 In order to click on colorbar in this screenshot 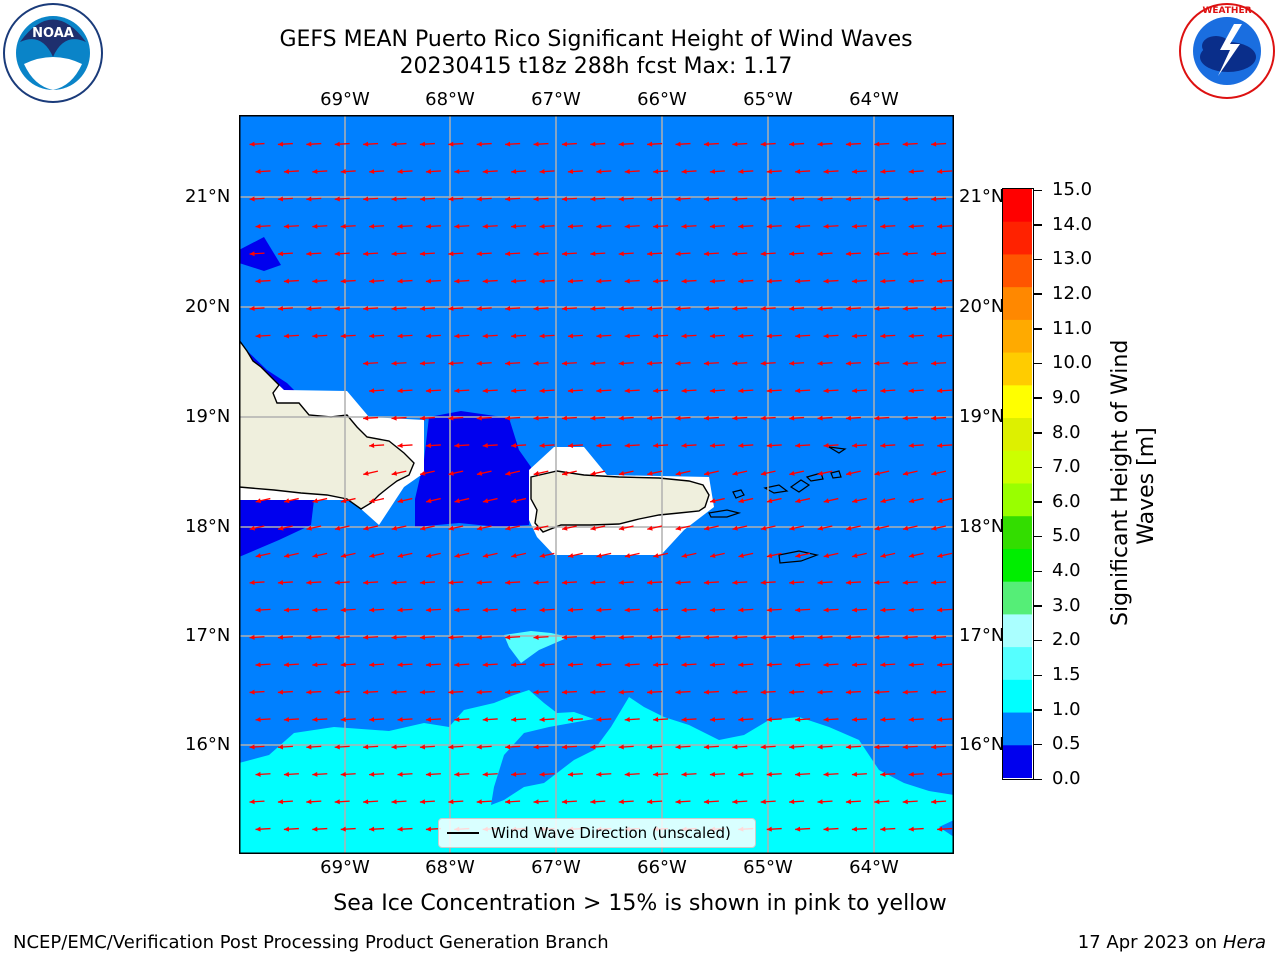, I will do `click(1018, 484)`.